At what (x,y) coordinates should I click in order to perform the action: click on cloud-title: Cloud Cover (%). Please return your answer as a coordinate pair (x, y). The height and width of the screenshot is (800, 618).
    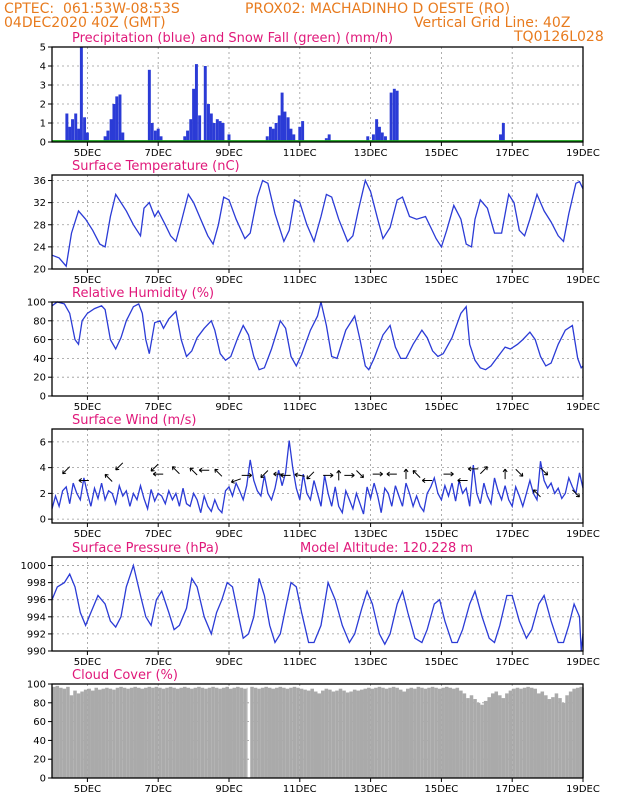
    Looking at the image, I should click on (125, 675).